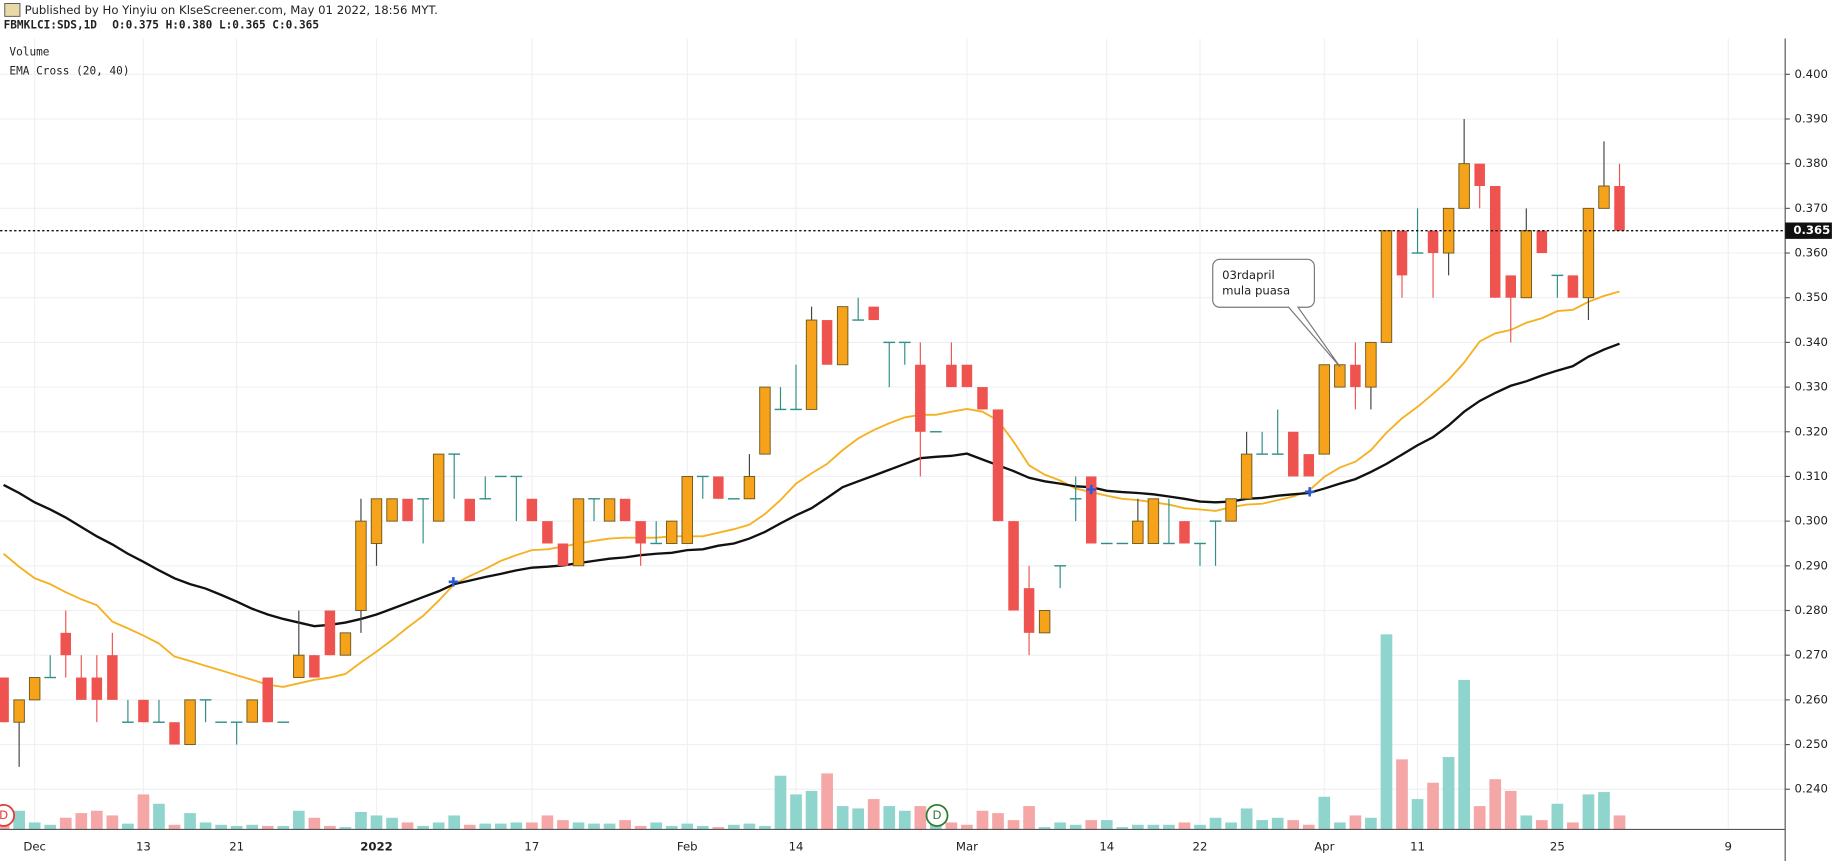 This screenshot has height=861, width=1832. I want to click on x-tick-label: 22, so click(1200, 846).